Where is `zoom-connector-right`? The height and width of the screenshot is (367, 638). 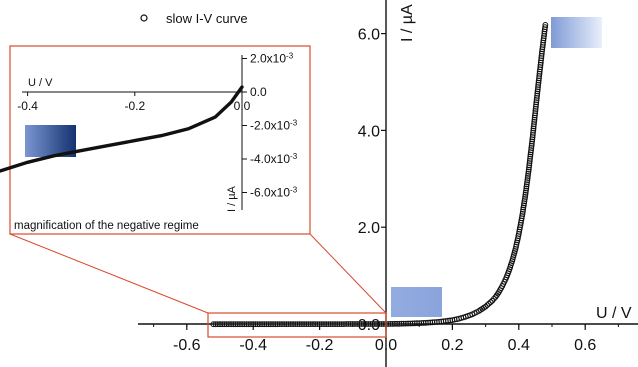
zoom-connector-right is located at coordinates (348, 273).